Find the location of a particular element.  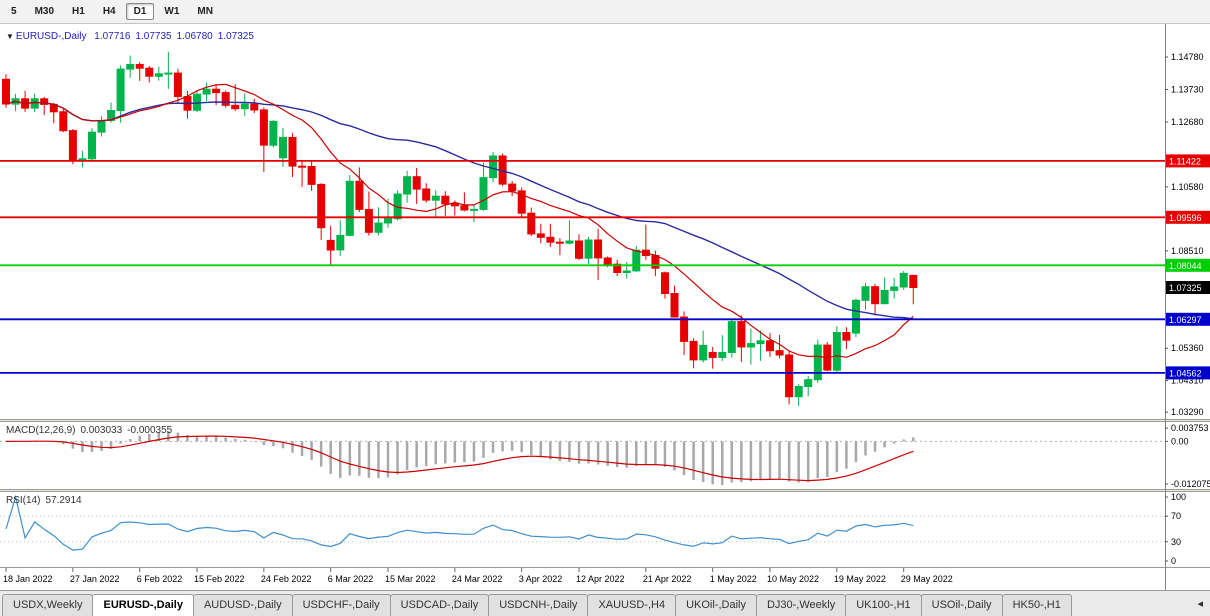

svg-text: 1.07325 is located at coordinates (1185, 288).